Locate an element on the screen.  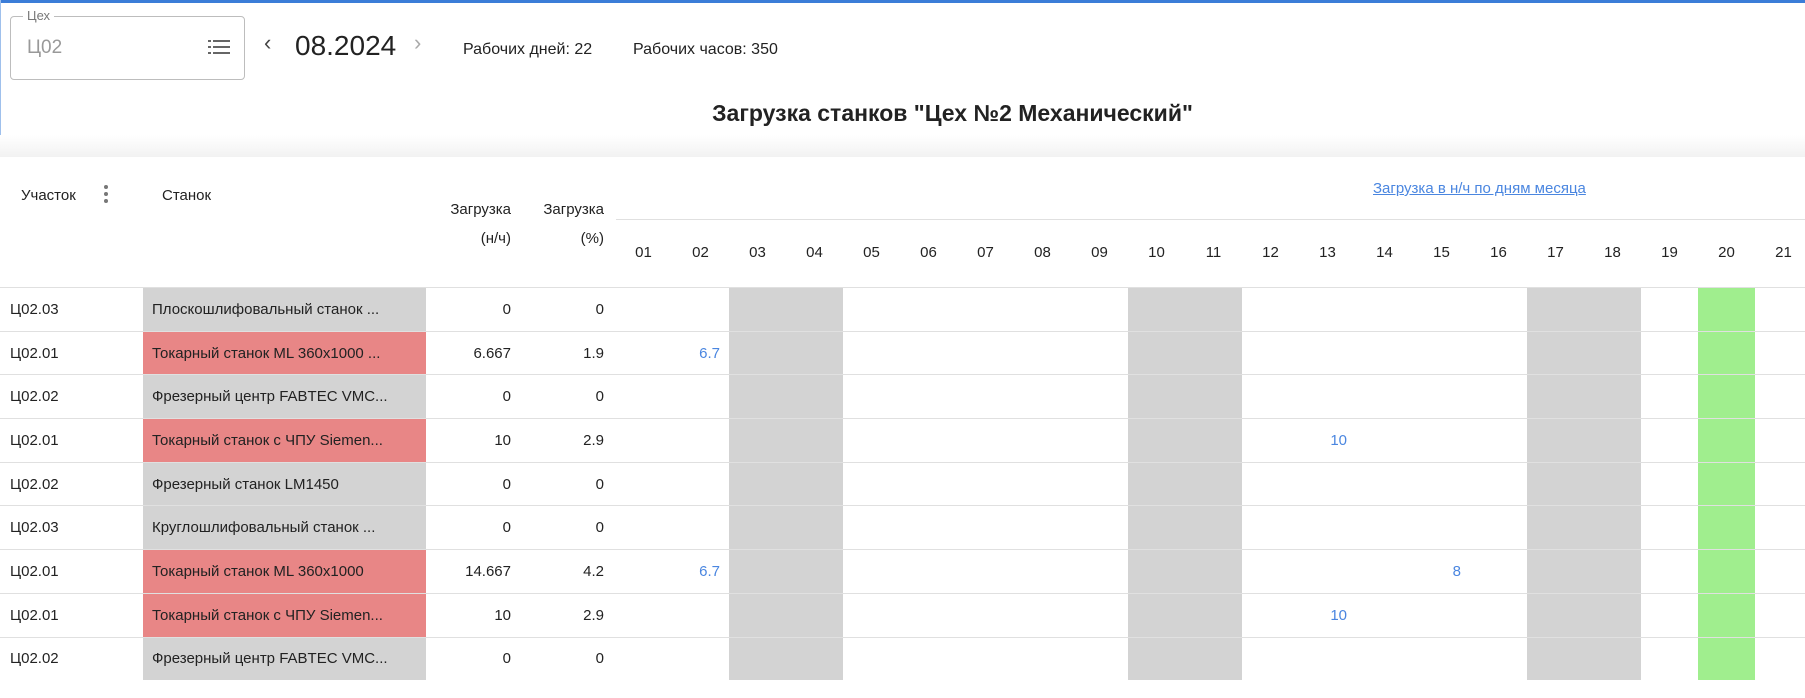
load-percent-cell: 4.2 is located at coordinates (593, 571).